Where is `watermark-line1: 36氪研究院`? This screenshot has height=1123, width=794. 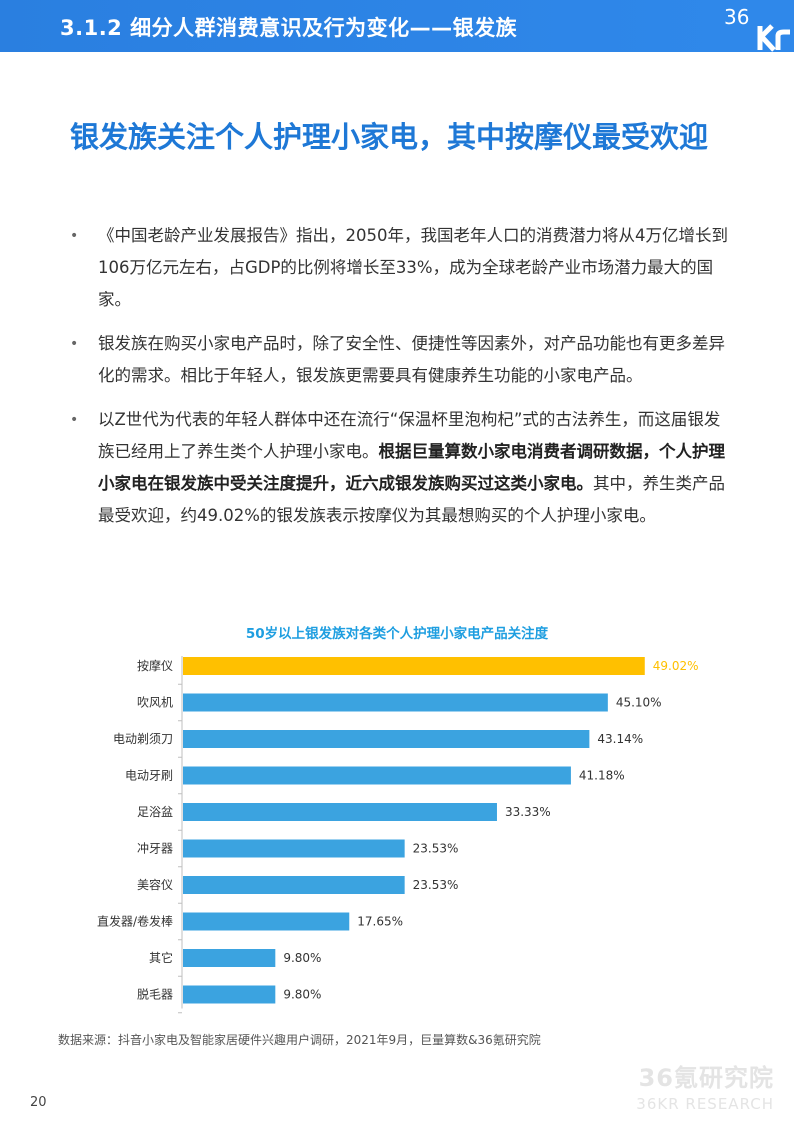 watermark-line1: 36氪研究院 is located at coordinates (706, 1078).